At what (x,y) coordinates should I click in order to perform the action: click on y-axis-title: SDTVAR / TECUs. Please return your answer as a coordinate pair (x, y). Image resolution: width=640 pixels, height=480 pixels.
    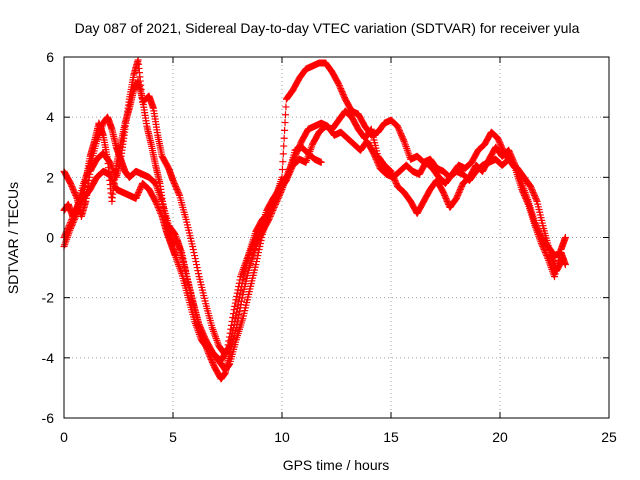
    Looking at the image, I should click on (13, 238).